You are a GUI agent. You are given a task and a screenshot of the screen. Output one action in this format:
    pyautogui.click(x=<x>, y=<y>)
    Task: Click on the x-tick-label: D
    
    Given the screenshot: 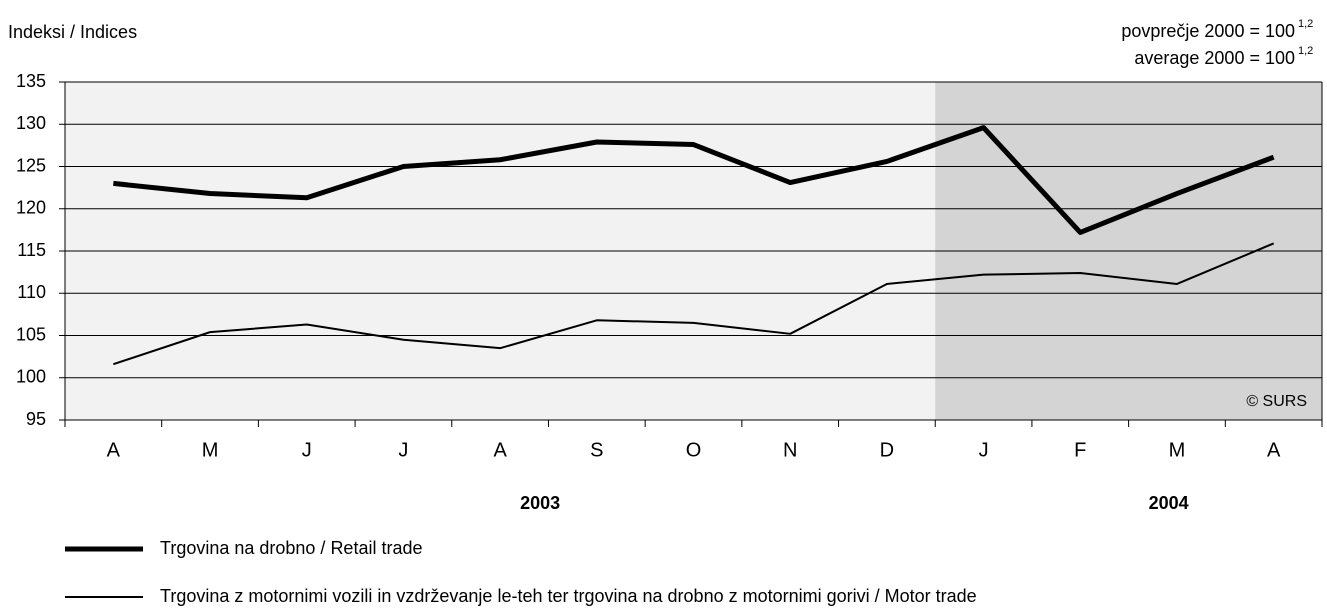 What is the action you would take?
    pyautogui.click(x=887, y=450)
    